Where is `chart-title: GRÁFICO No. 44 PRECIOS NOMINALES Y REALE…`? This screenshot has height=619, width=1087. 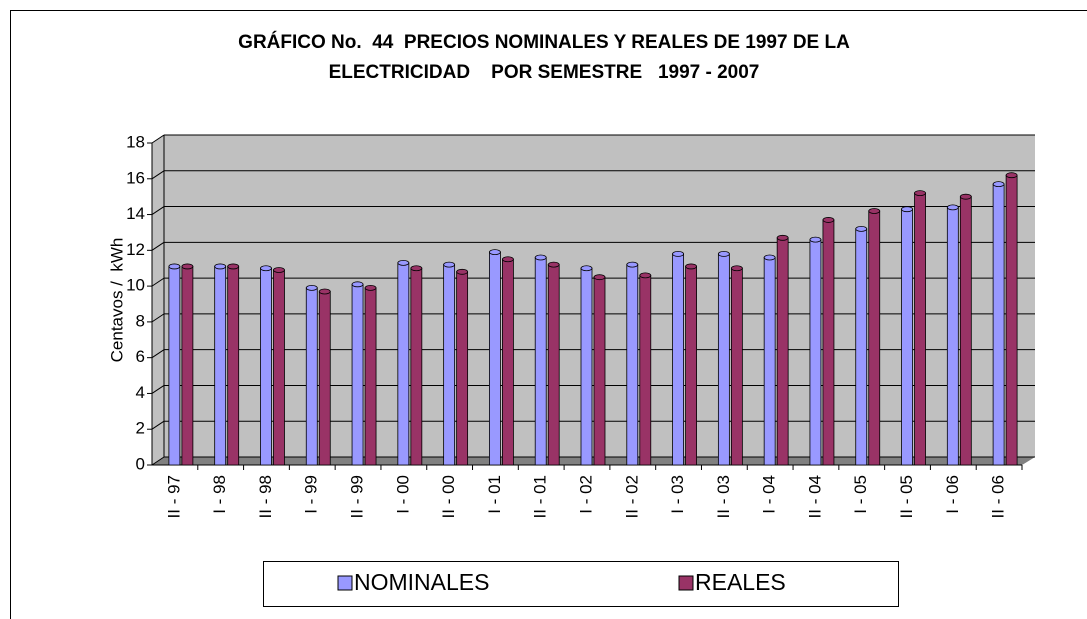 chart-title: GRÁFICO No. 44 PRECIOS NOMINALES Y REALE… is located at coordinates (544, 42).